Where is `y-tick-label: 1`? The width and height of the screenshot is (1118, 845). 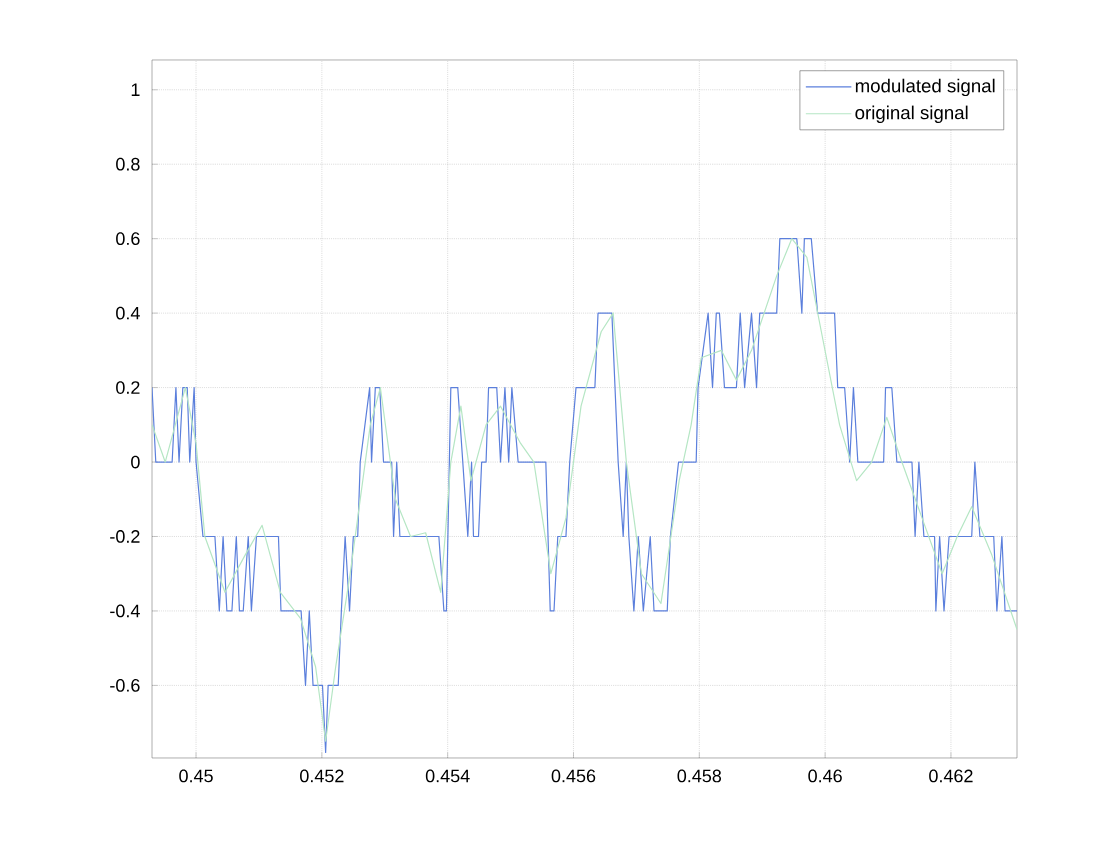 y-tick-label: 1 is located at coordinates (135, 89).